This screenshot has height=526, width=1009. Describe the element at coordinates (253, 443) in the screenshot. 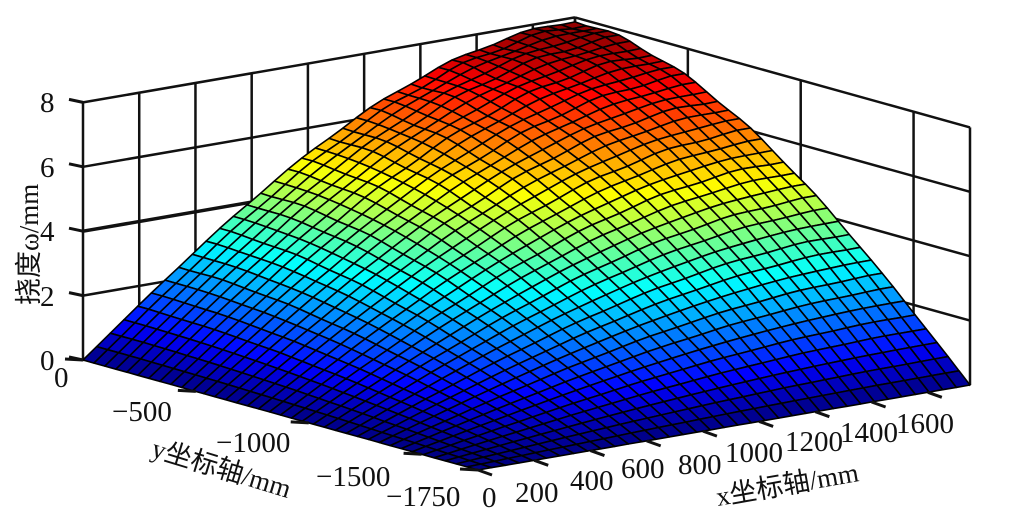

I see `y-tick-1000: −1000` at that location.